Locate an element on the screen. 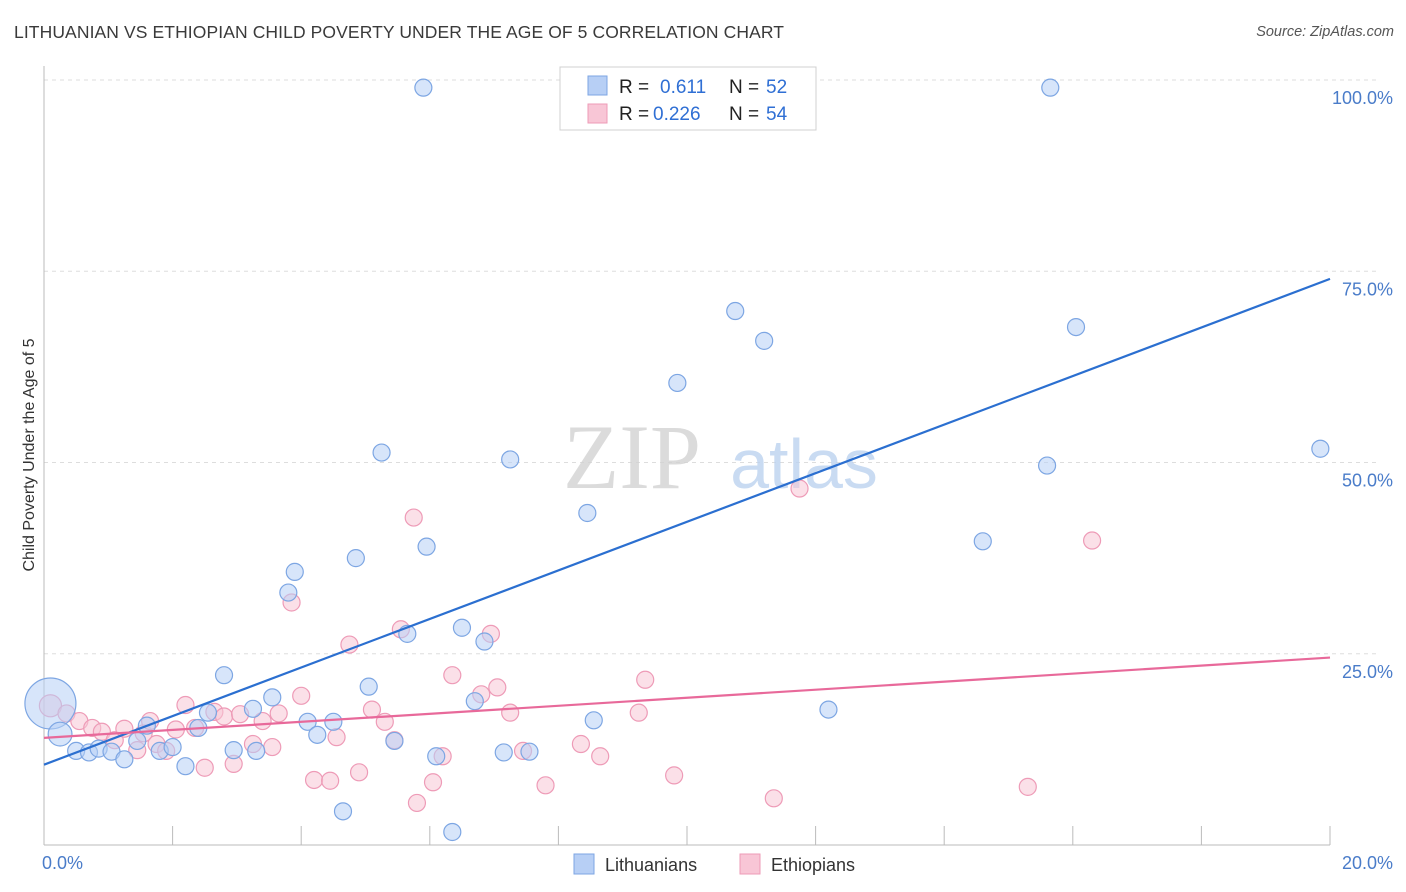  source-label: Source: ZipAtlas.com is located at coordinates (1325, 32).